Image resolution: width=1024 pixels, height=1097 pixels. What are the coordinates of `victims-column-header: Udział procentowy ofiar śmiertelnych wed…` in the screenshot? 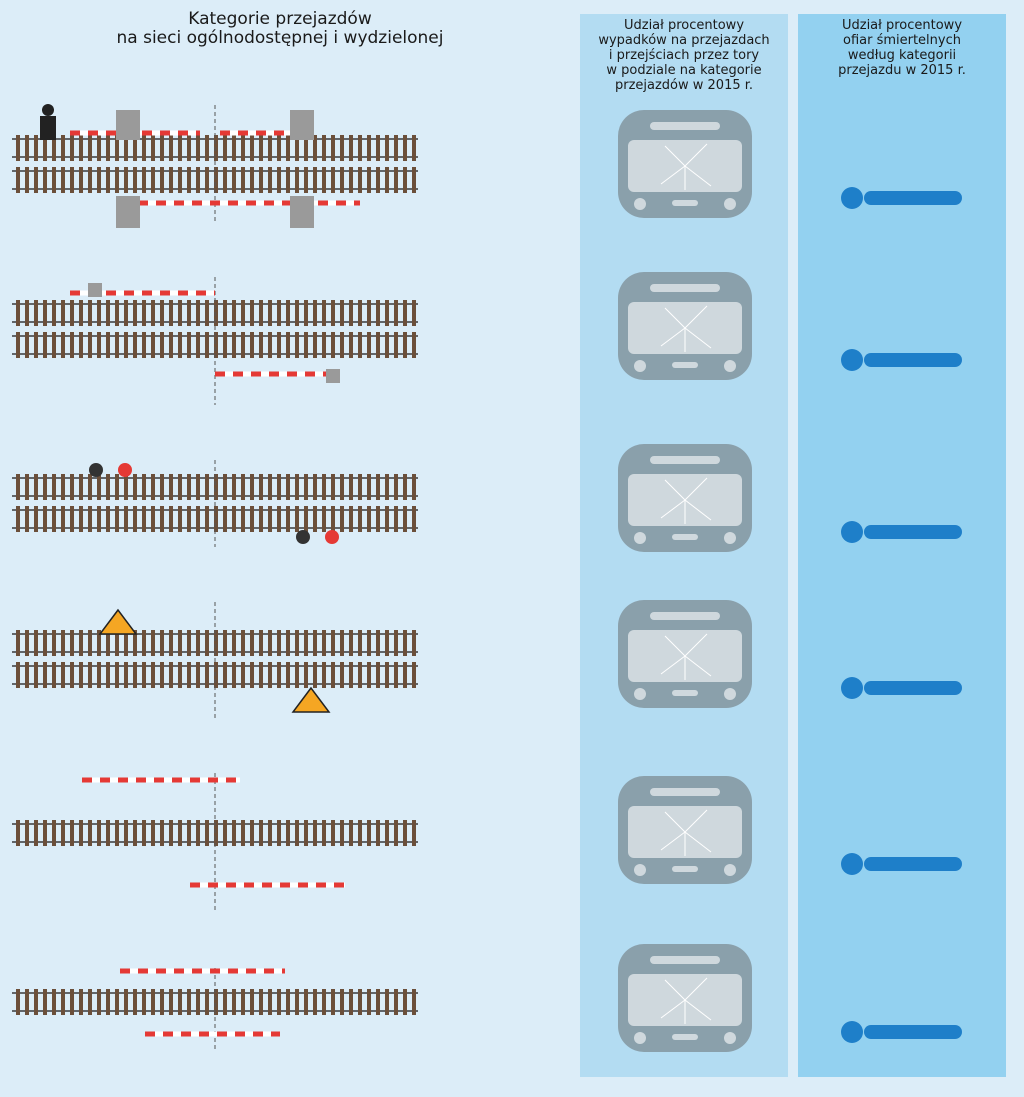 It's located at (902, 48).